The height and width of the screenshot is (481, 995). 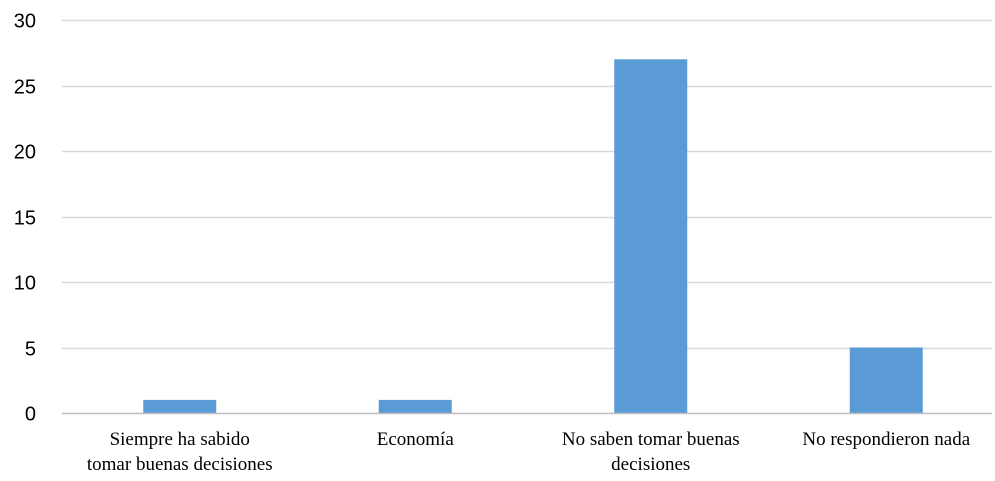 I want to click on x-tick-label: Siempre ha sabido tomar buenas decisiones, so click(x=180, y=452).